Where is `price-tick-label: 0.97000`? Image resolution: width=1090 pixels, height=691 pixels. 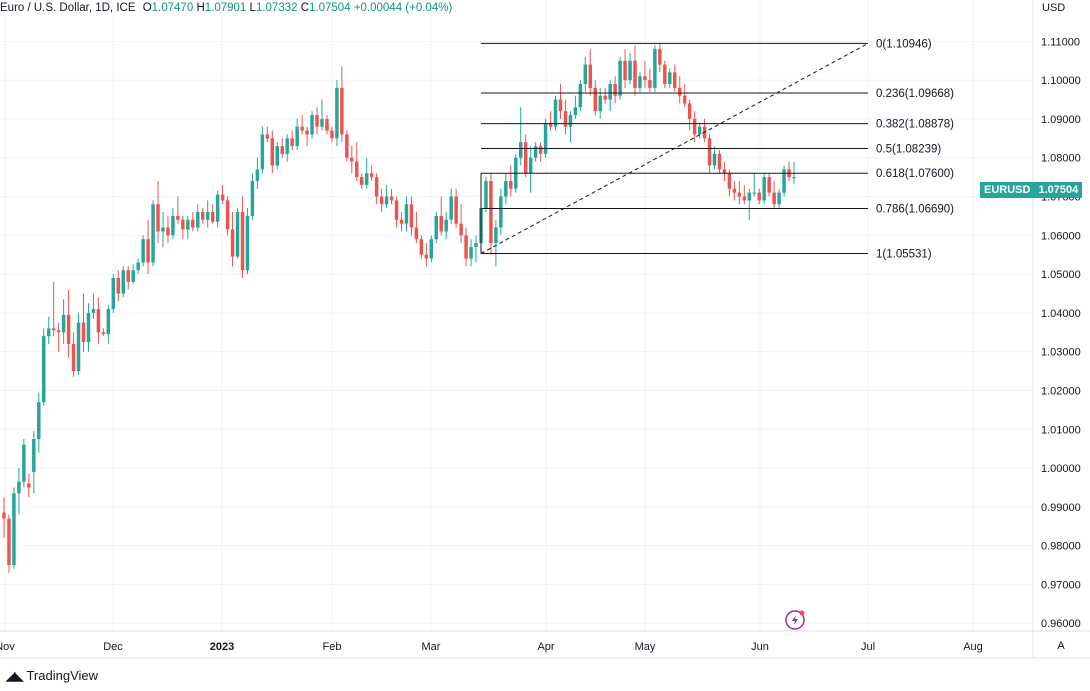 price-tick-label: 0.97000 is located at coordinates (1061, 585).